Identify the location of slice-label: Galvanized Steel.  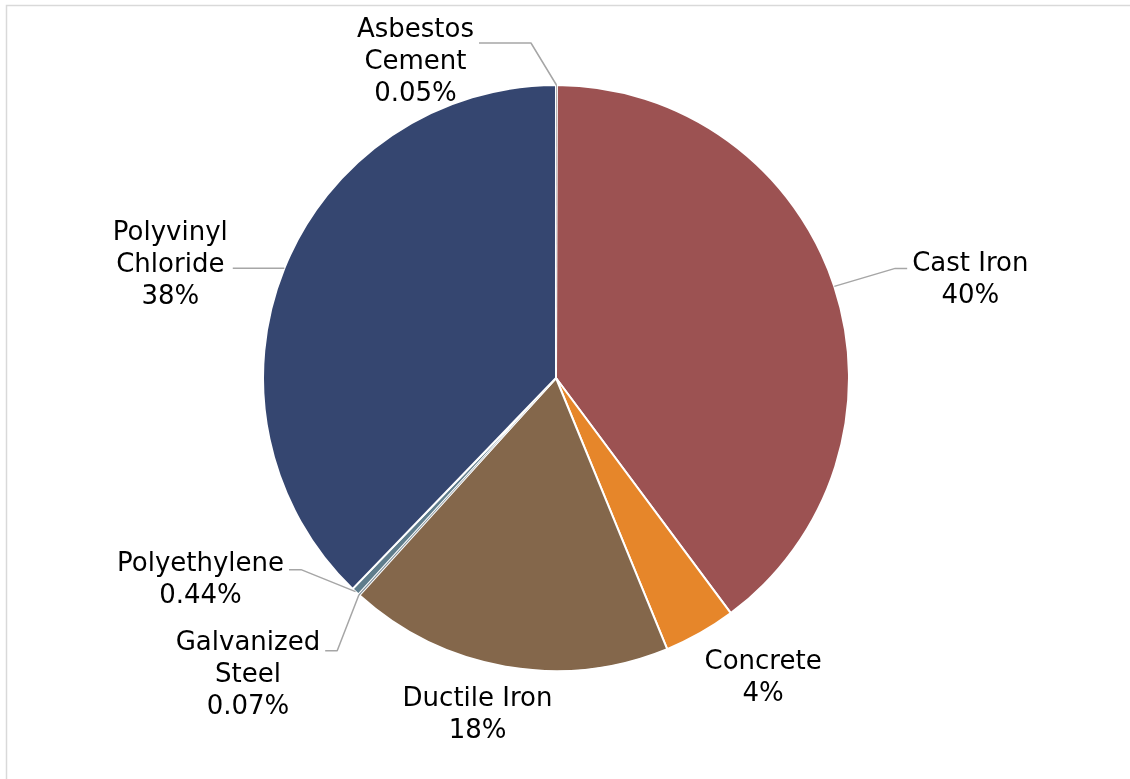
(248, 657).